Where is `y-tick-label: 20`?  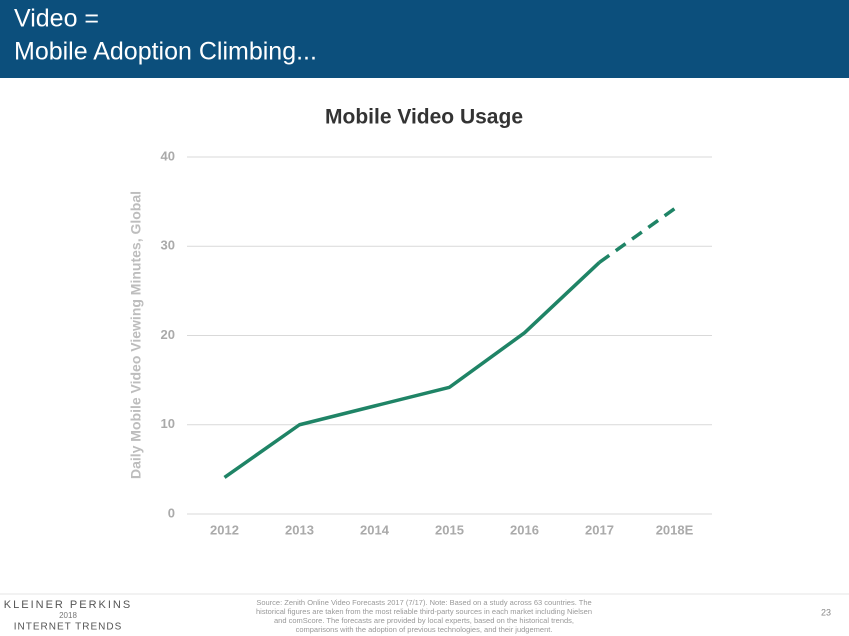
y-tick-label: 20 is located at coordinates (168, 334).